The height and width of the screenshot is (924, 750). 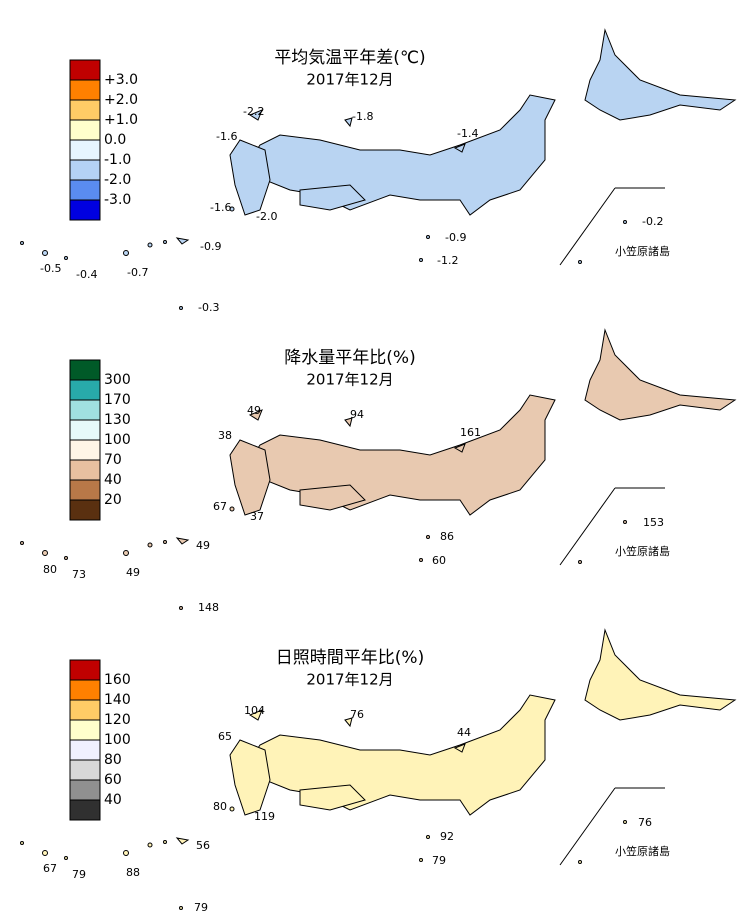 What do you see at coordinates (254, 710) in the screenshot?
I see `station-value: 104` at bounding box center [254, 710].